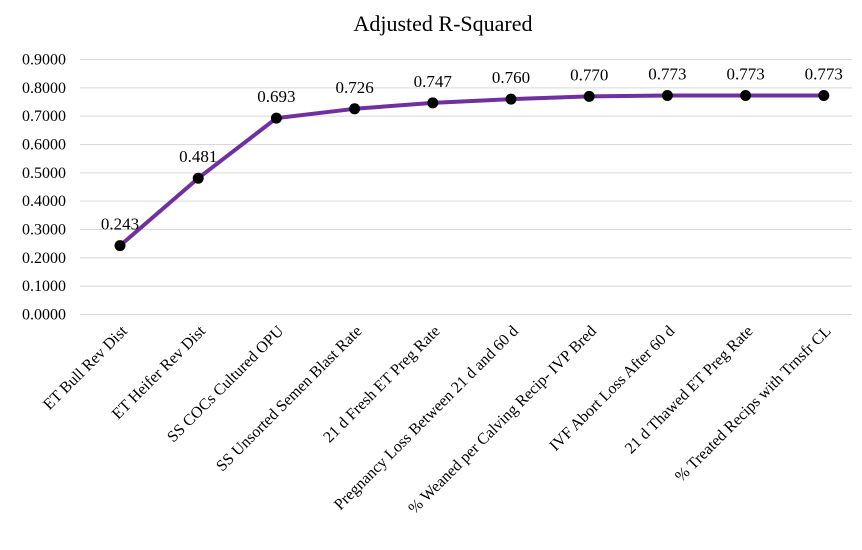 The image size is (862, 550). What do you see at coordinates (589, 74) in the screenshot?
I see `data-label: 0.770` at bounding box center [589, 74].